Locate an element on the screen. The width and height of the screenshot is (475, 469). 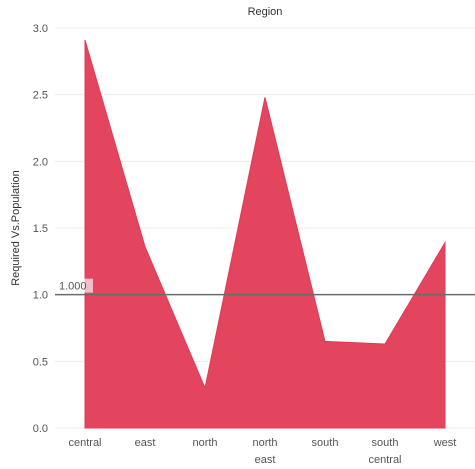
y-tick-label: 1.0 is located at coordinates (40, 296).